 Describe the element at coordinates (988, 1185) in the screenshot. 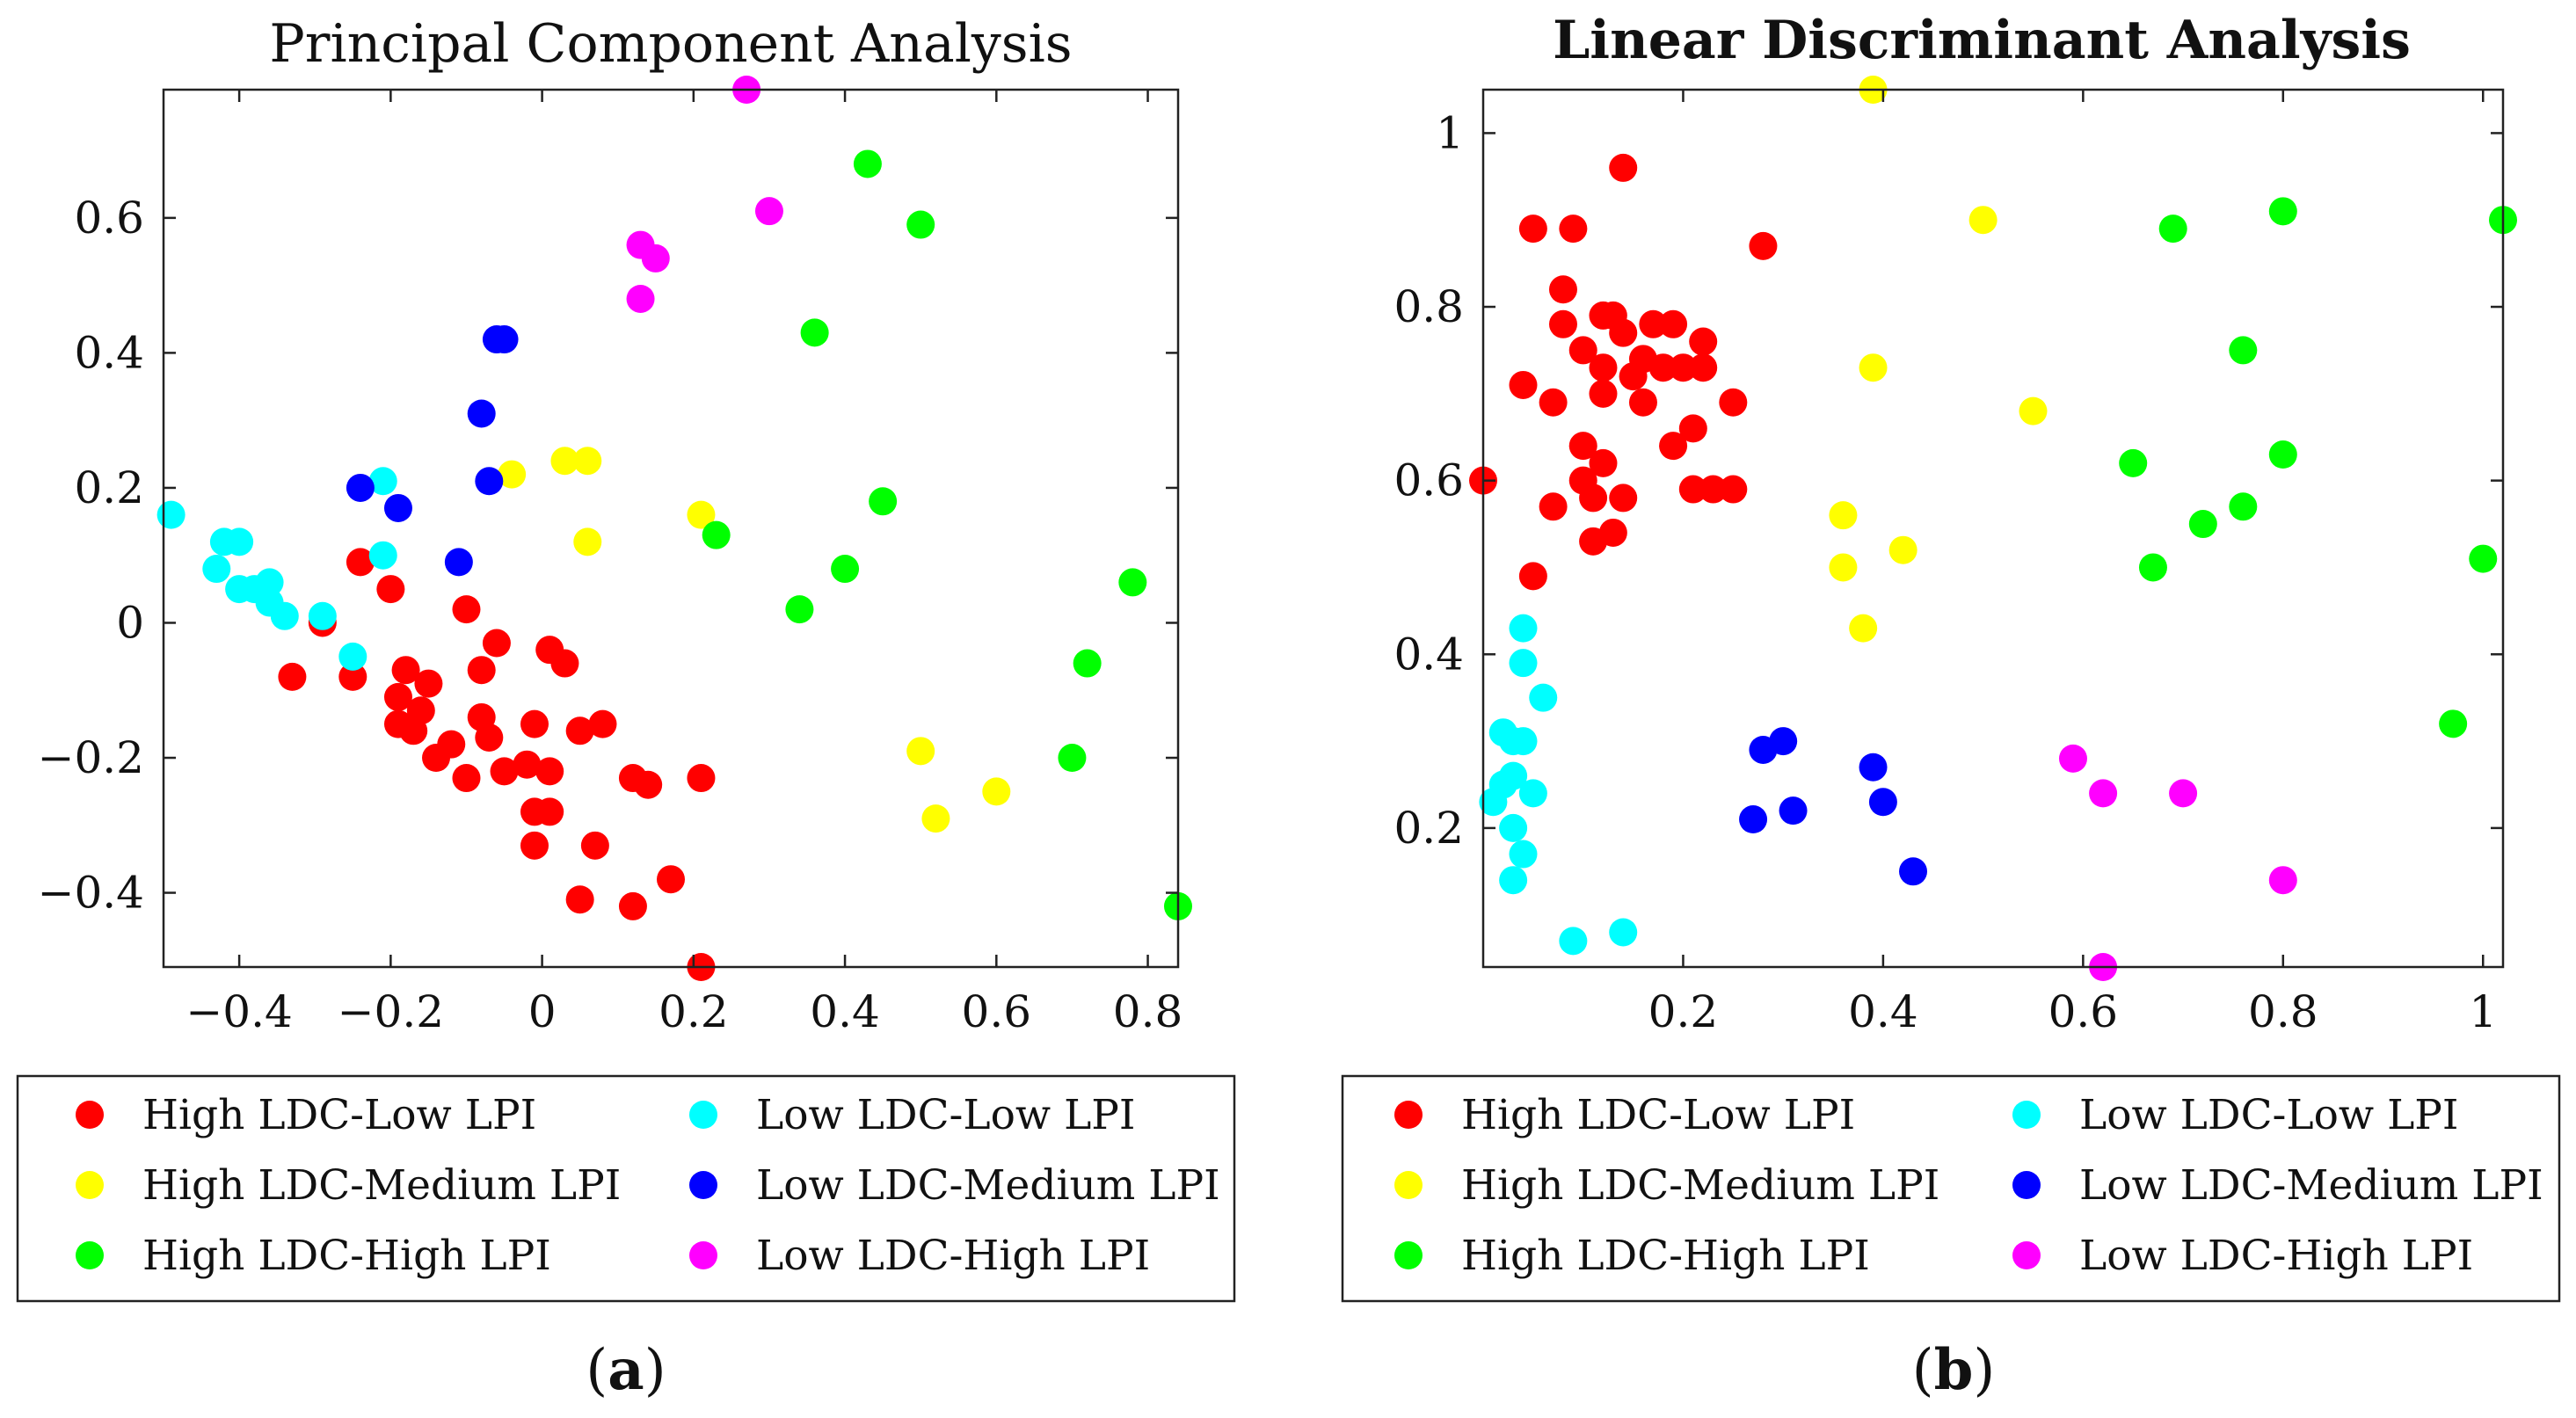

I see `legend-label-a-4: Low LDC-Medium LPI` at that location.